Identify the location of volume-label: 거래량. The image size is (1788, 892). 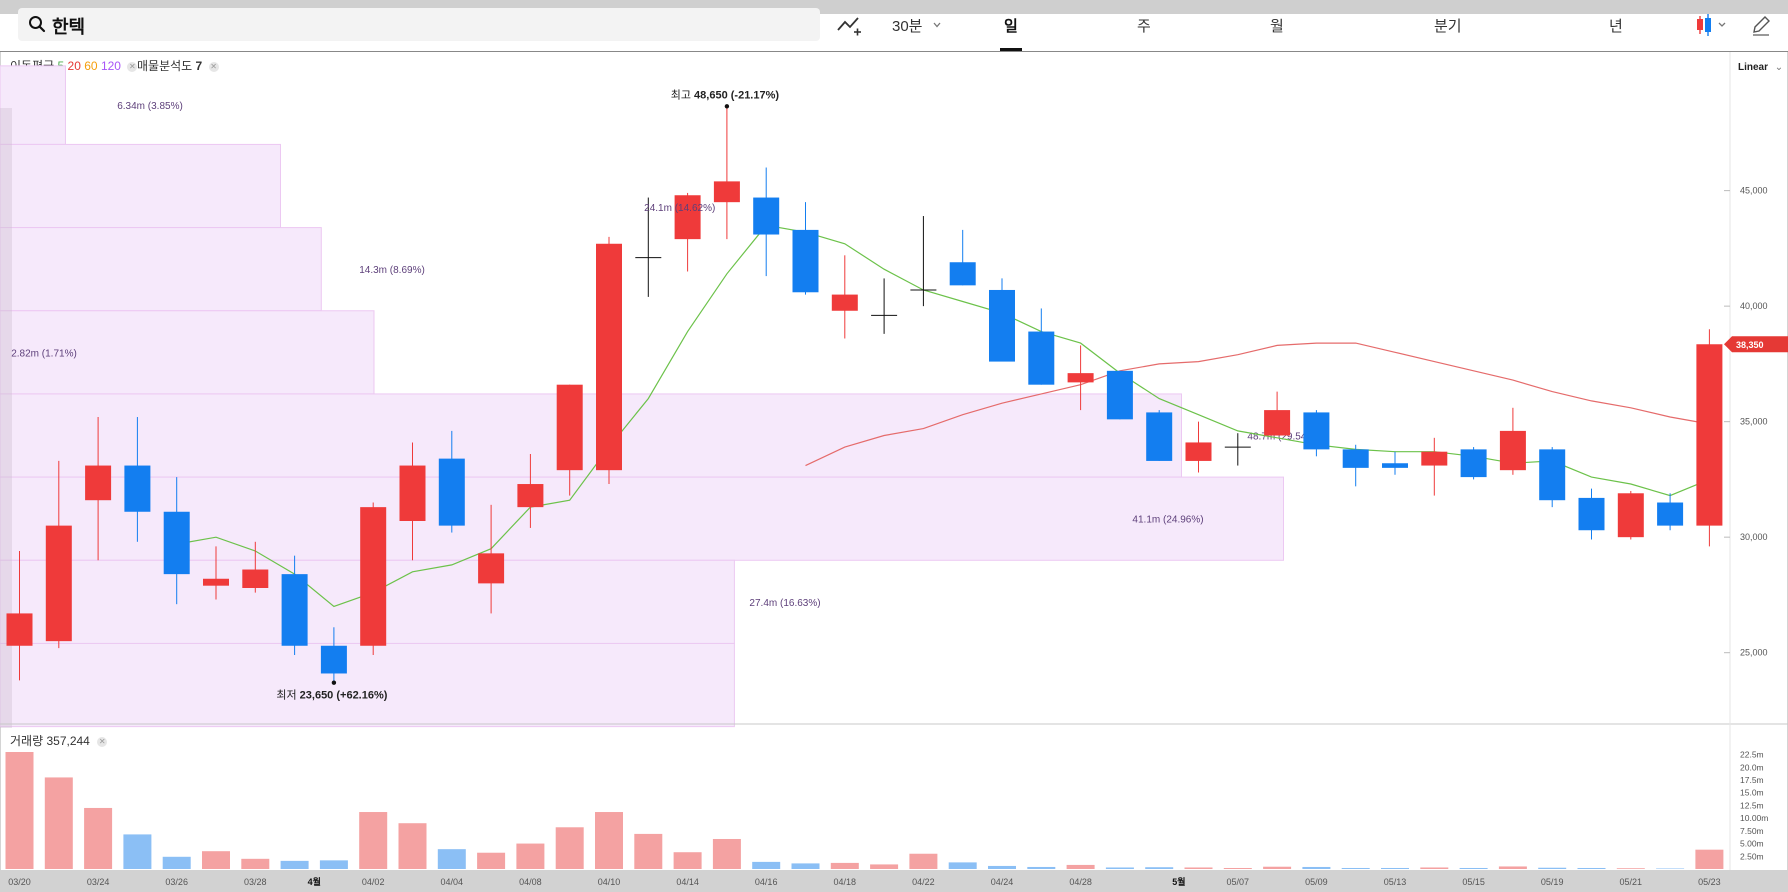
(27, 741).